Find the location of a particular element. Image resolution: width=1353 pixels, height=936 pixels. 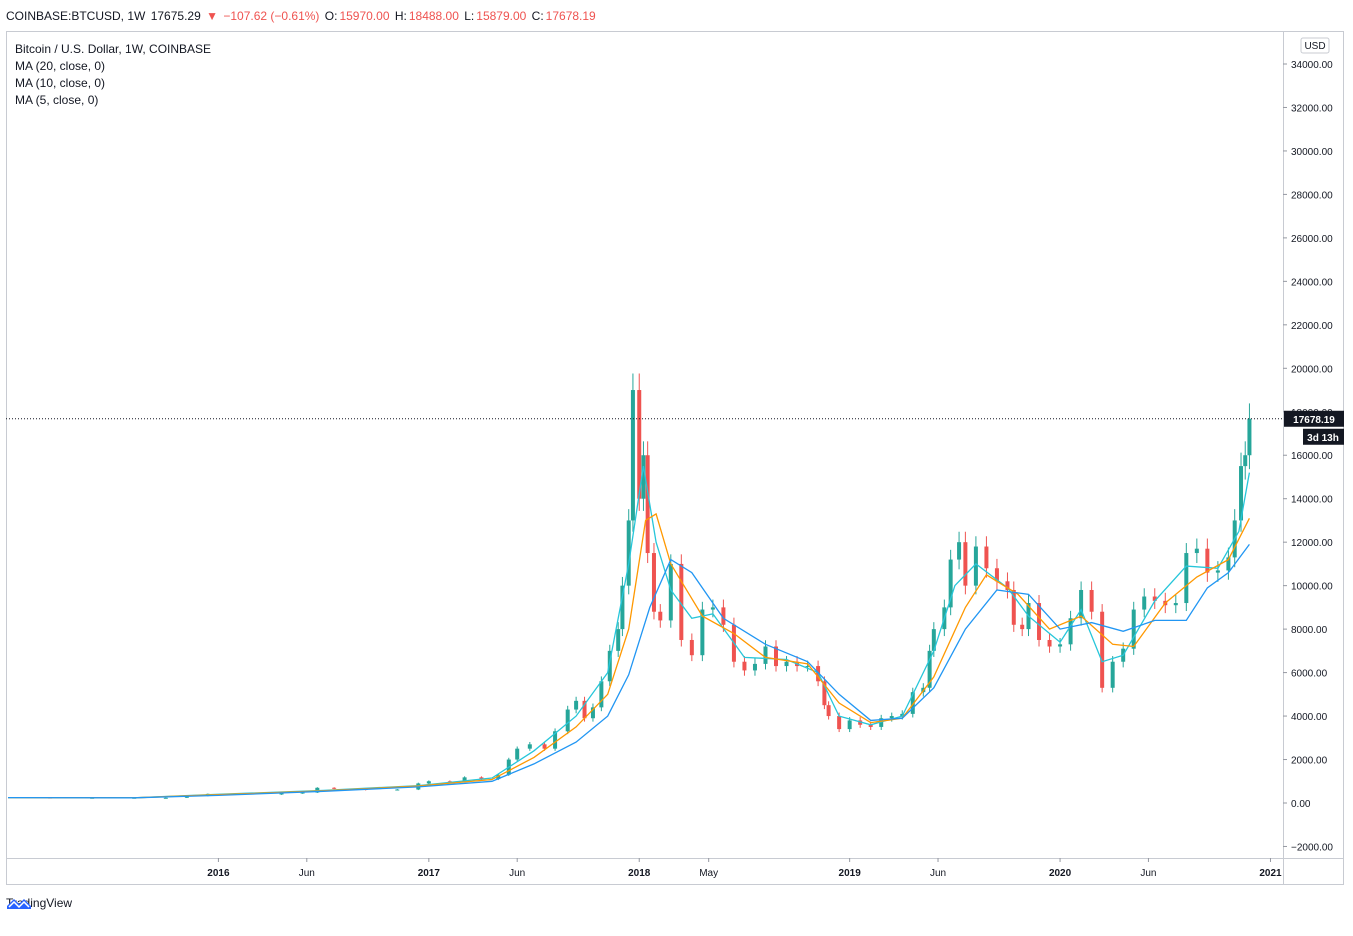

legend-ma5: MA (5, close, 0) is located at coordinates (57, 100).